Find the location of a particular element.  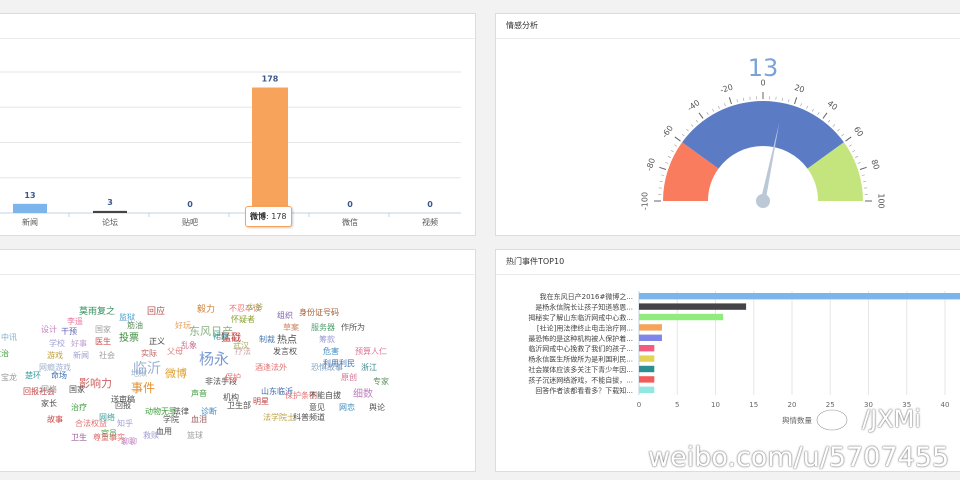

cloud-word: 中讯 is located at coordinates (9, 337).